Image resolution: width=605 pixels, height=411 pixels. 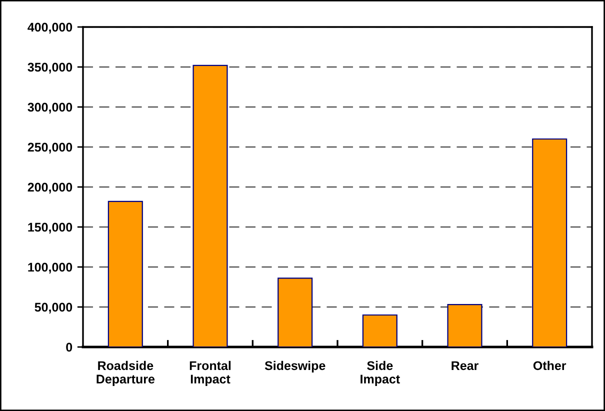 What do you see at coordinates (50, 268) in the screenshot?
I see `y-tick-label: 100,000` at bounding box center [50, 268].